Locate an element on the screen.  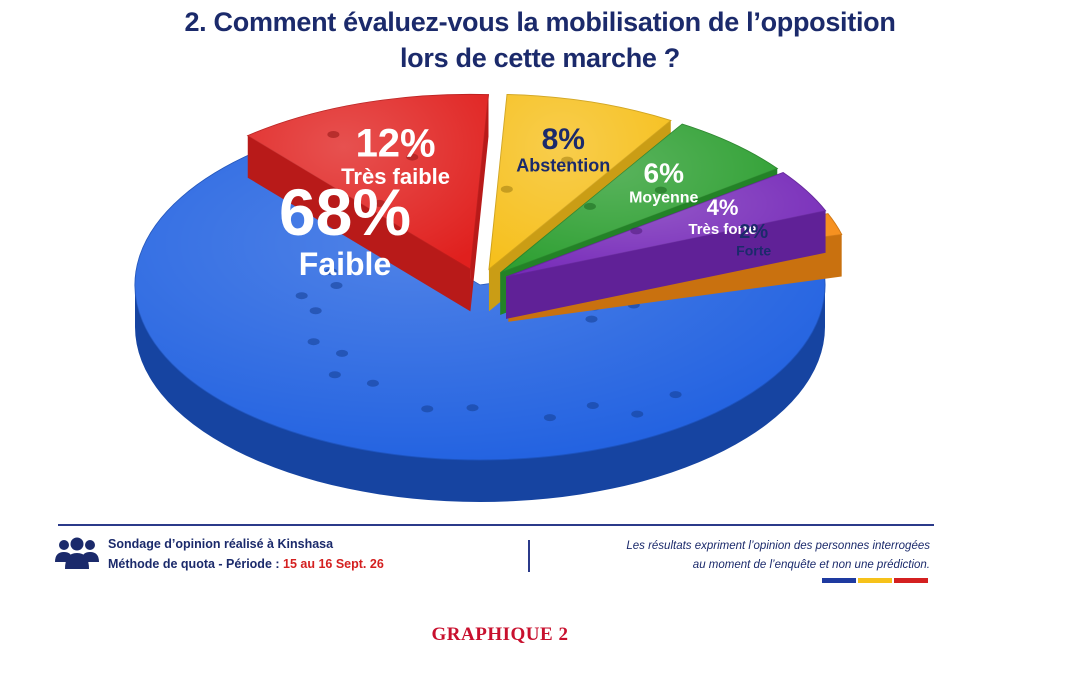
pie-slice-tr-s-forte is located at coordinates (666, 245).